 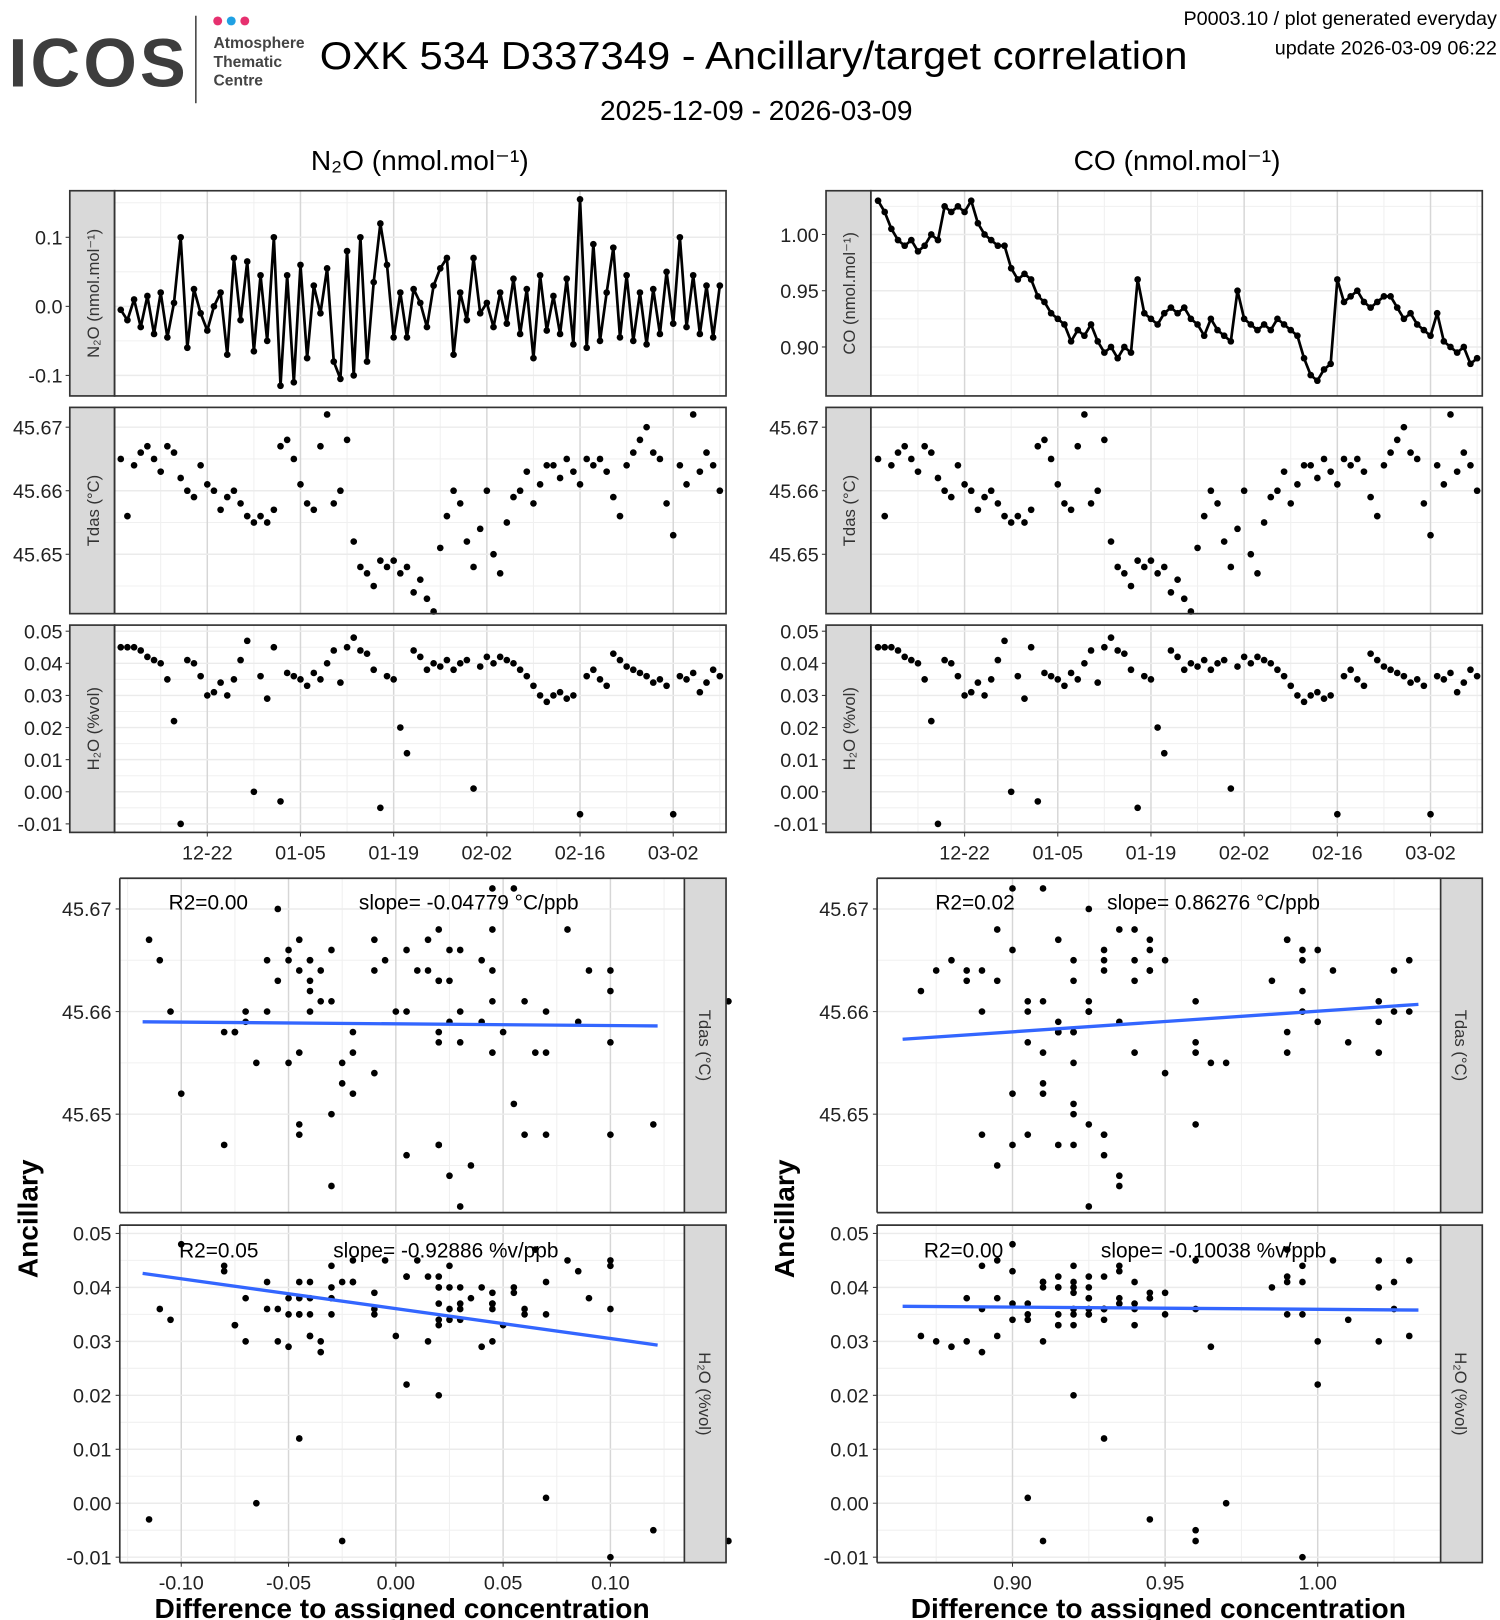 What do you see at coordinates (208, 902) in the screenshot?
I see `r2-annotation: R2=0.00` at bounding box center [208, 902].